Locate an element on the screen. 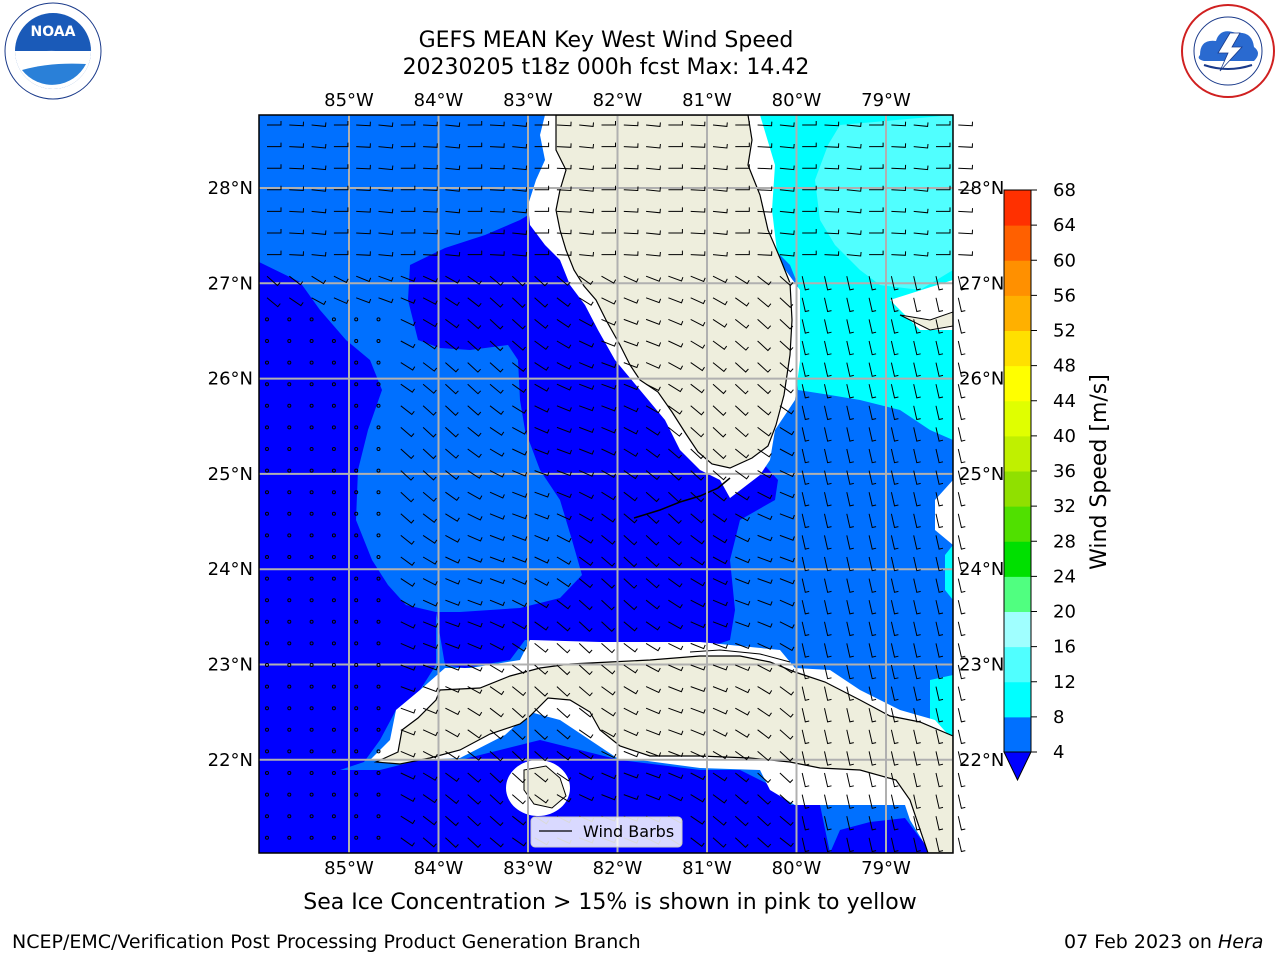 This screenshot has width=1280, height=960. longitude-labels-top: 85°W 84°W 83°W 82°W 81°W 80°W 79°W is located at coordinates (617, 100).